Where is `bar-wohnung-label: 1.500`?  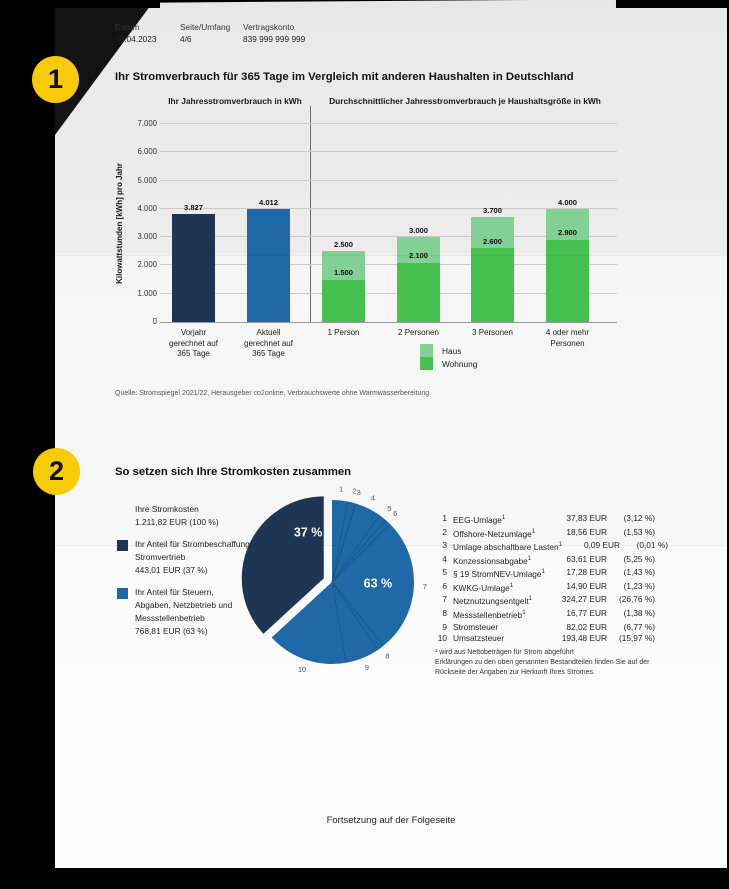
bar-wohnung-label: 1.500 is located at coordinates (343, 273).